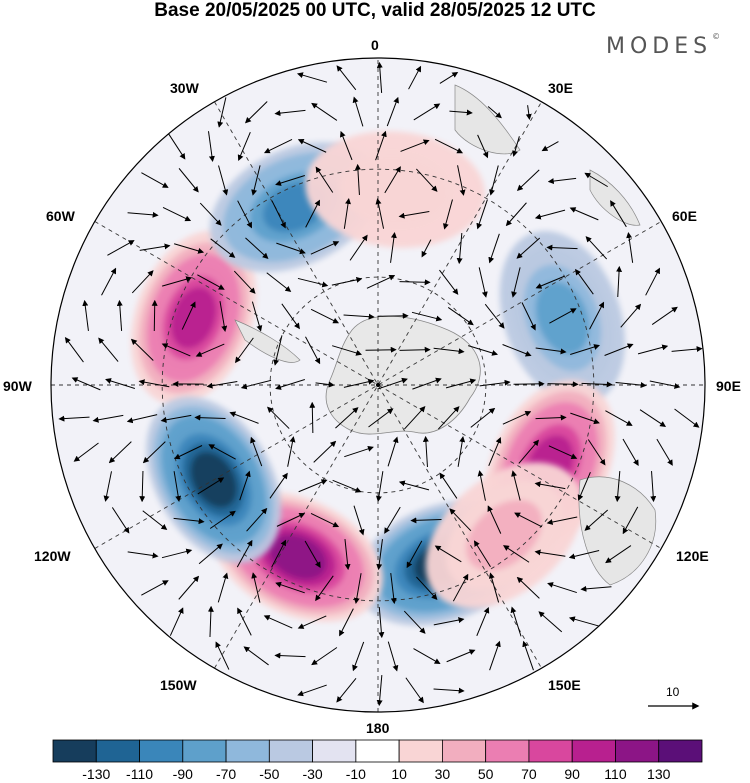 This screenshot has height=783, width=750. Describe the element at coordinates (728, 386) in the screenshot. I see `lon-label-90e: 90E` at that location.